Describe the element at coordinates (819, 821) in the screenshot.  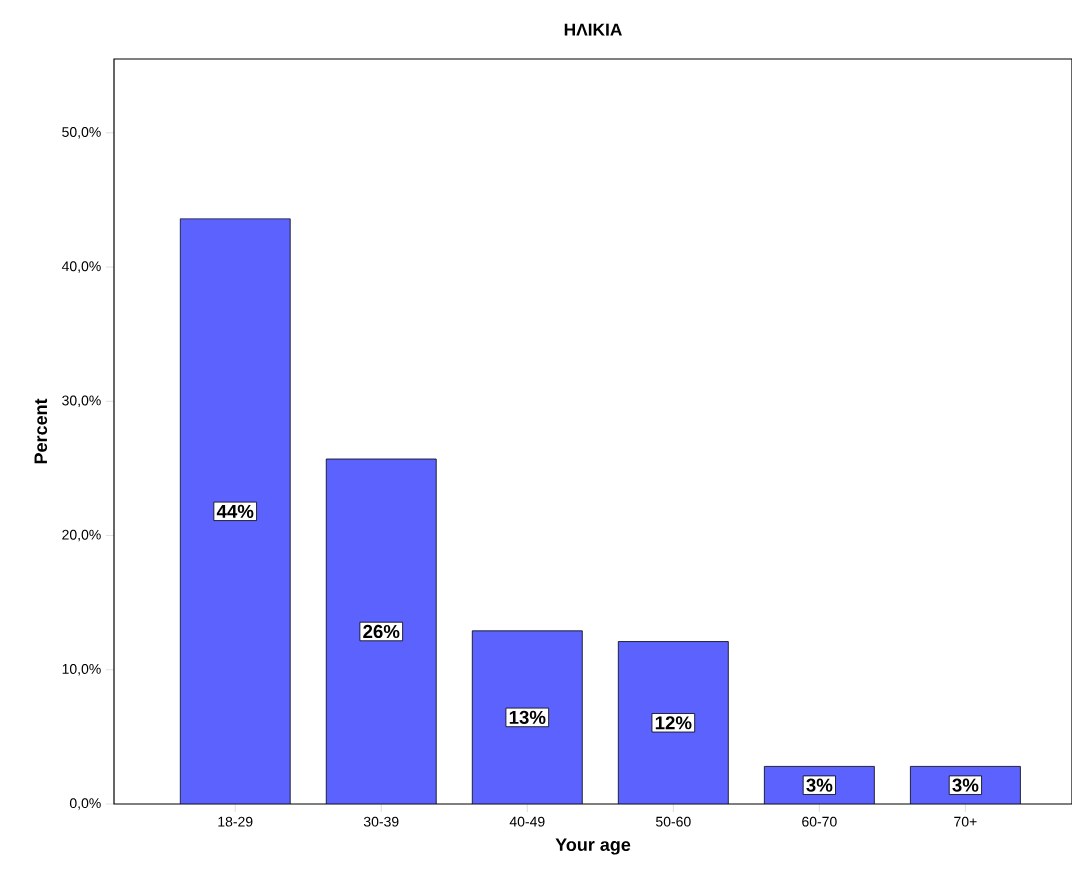
I see `x-tick-label: 60-70` at that location.